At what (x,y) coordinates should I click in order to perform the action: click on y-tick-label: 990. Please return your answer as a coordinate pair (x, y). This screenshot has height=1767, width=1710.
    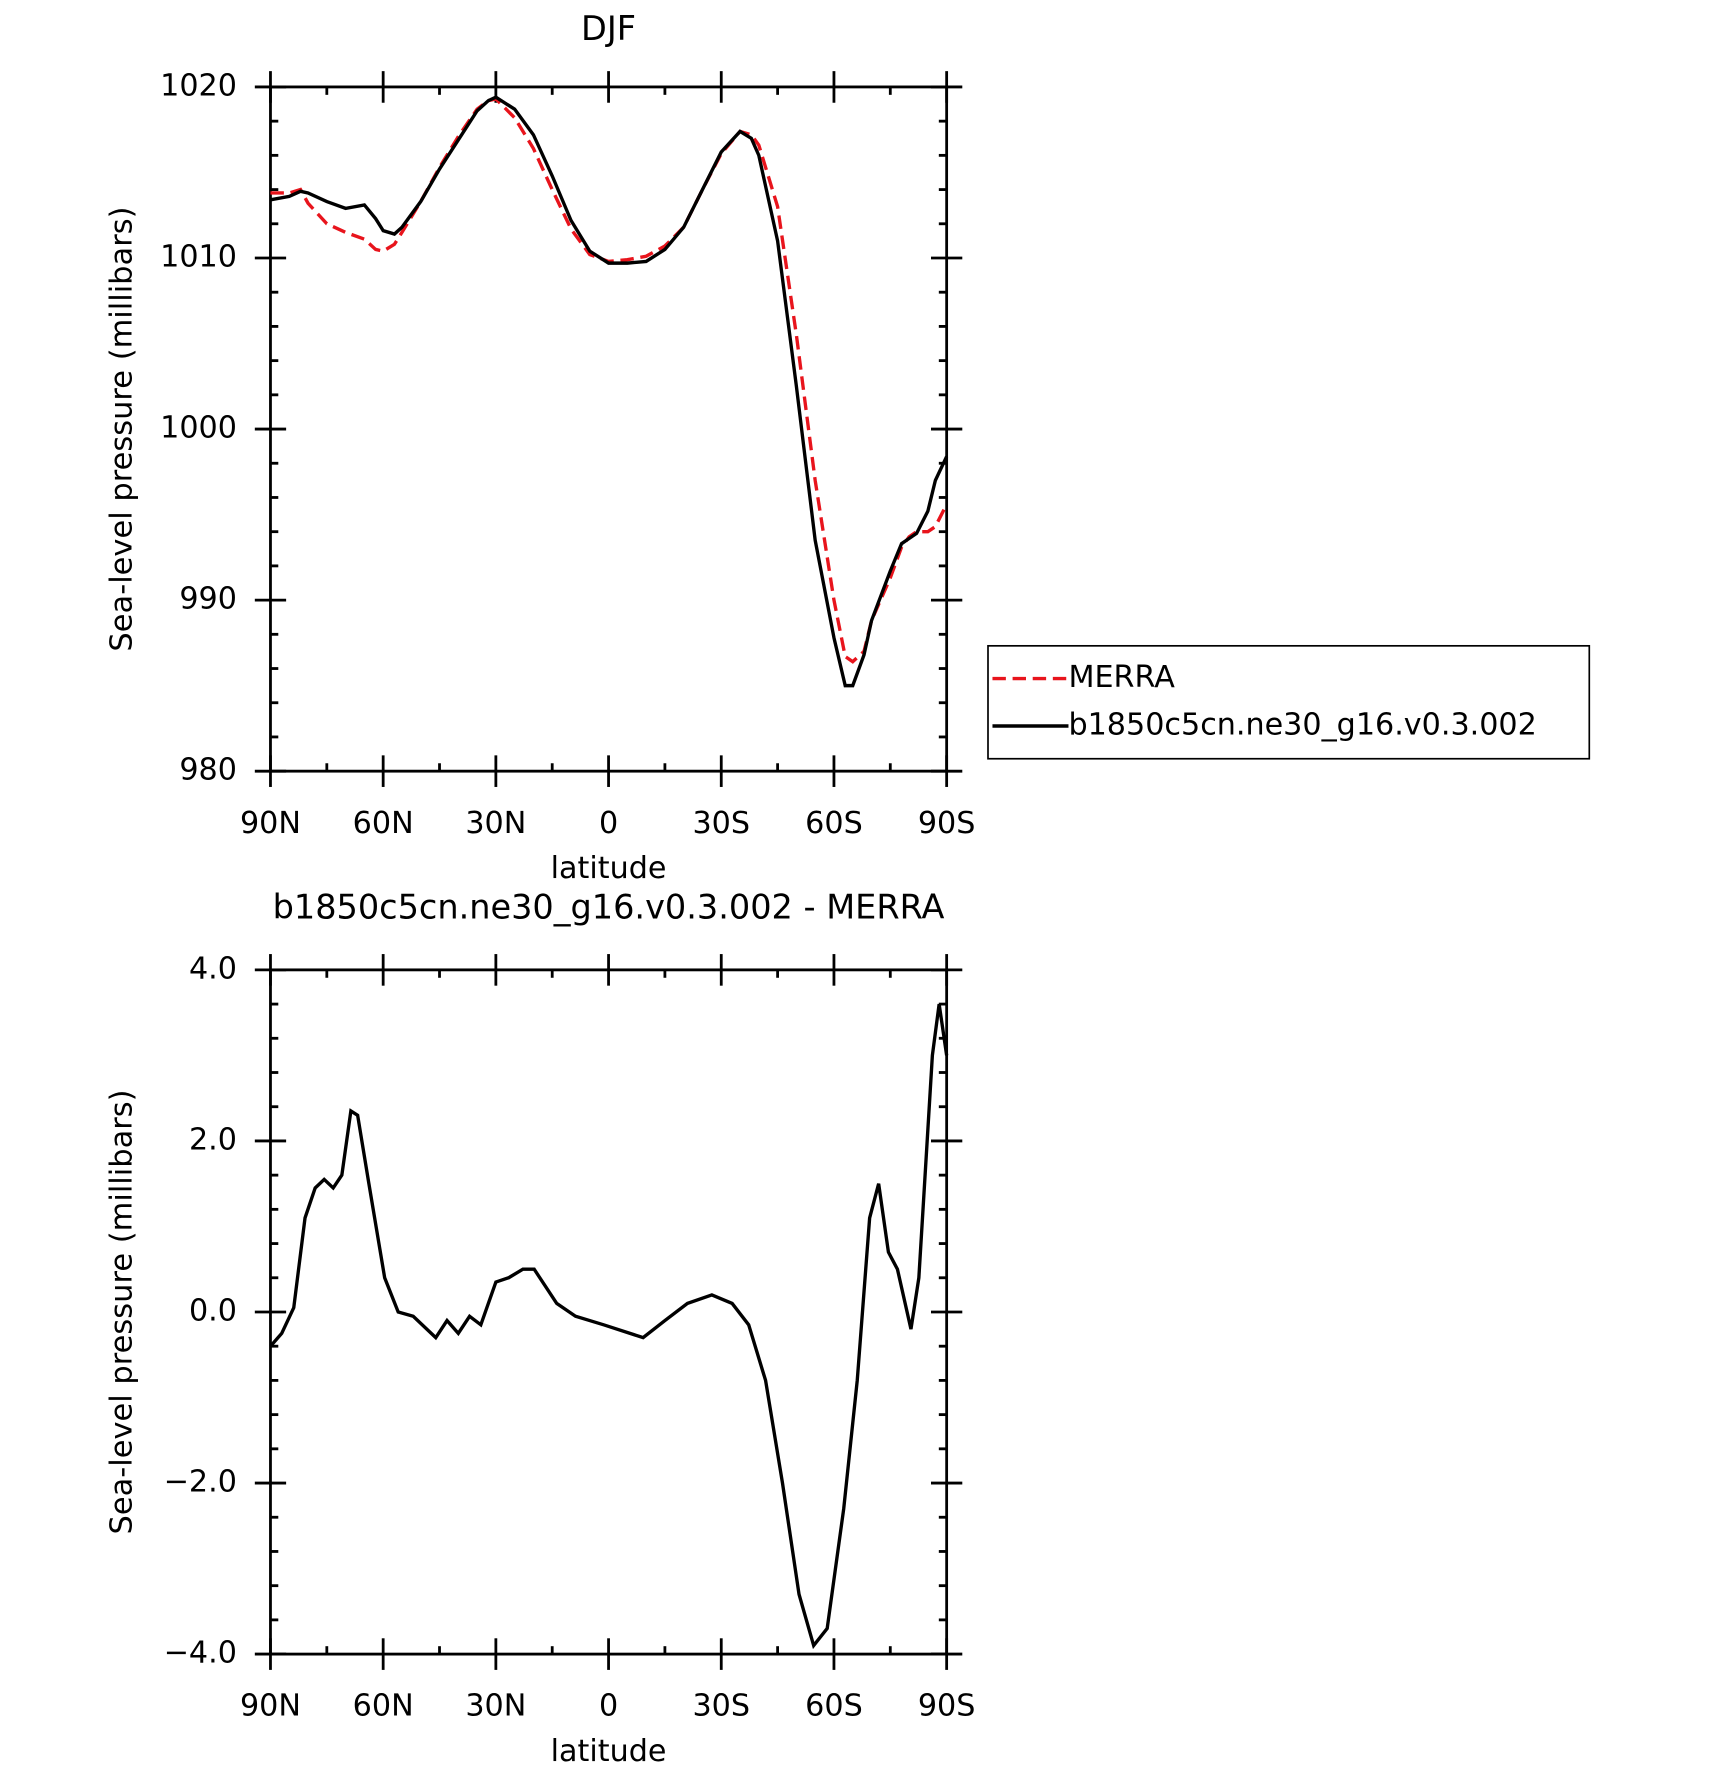
    Looking at the image, I should click on (208, 599).